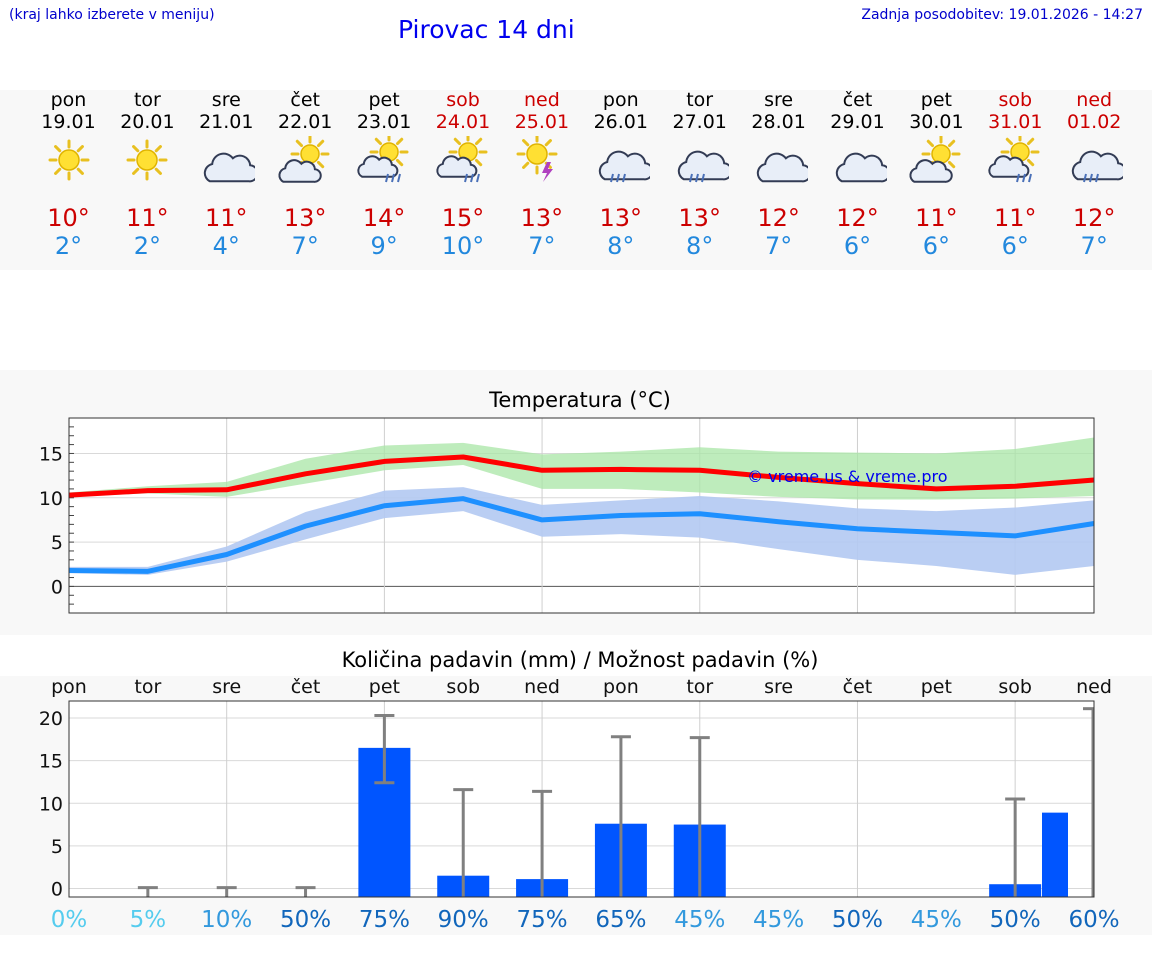 The height and width of the screenshot is (975, 1152). What do you see at coordinates (936, 687) in the screenshot?
I see `precip-day-label: pet` at bounding box center [936, 687].